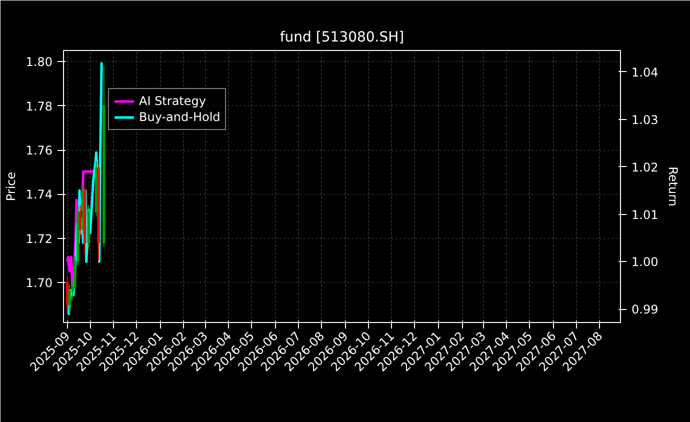  Describe the element at coordinates (342, 38) in the screenshot. I see `chart-title: fund [513080.SH]` at that location.